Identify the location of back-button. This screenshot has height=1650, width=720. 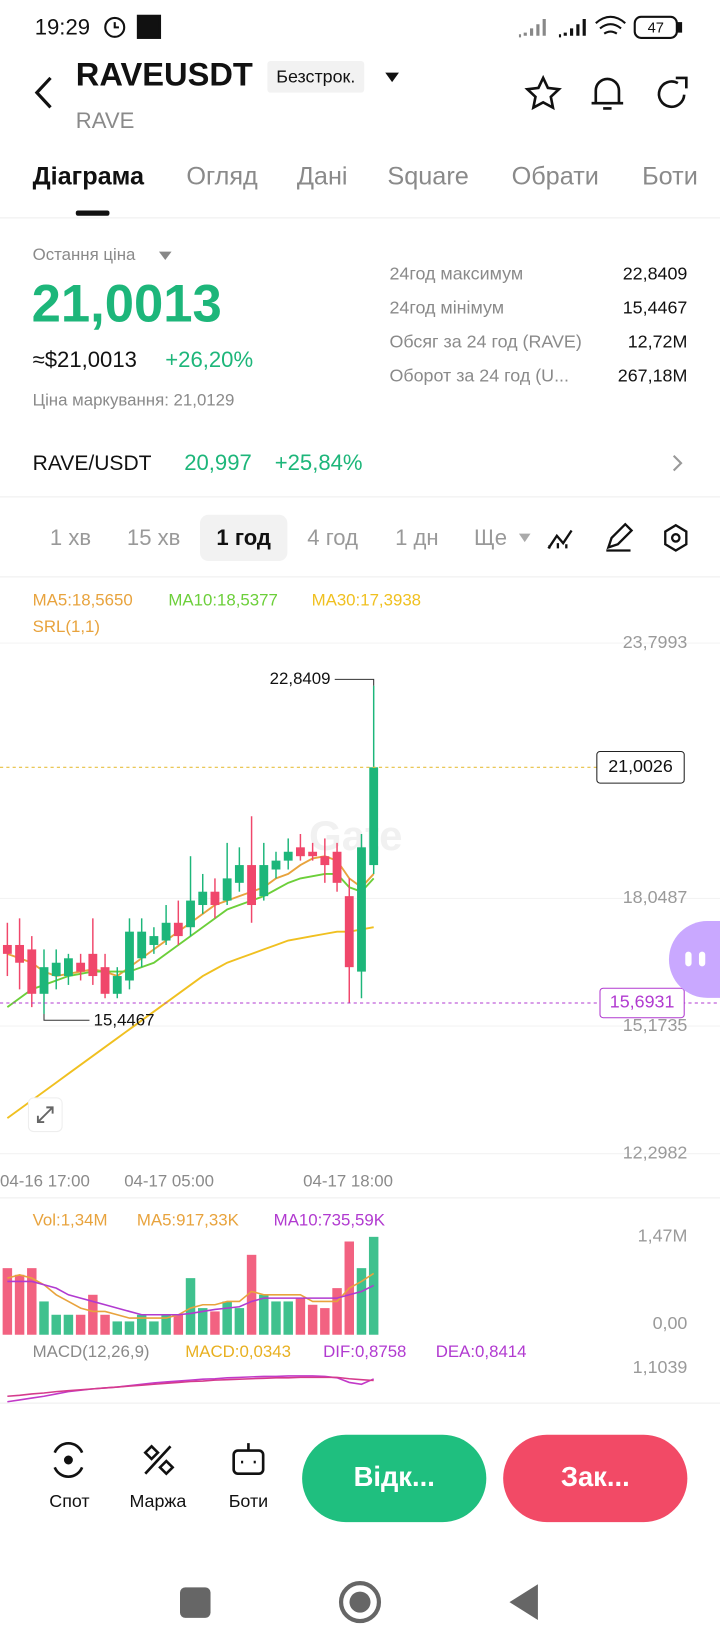
(43, 92).